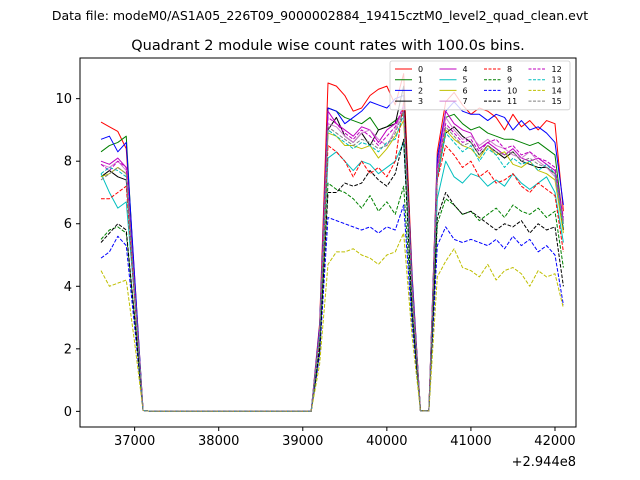 This screenshot has height=480, width=640. I want to click on y-tick-label: 10, so click(63, 99).